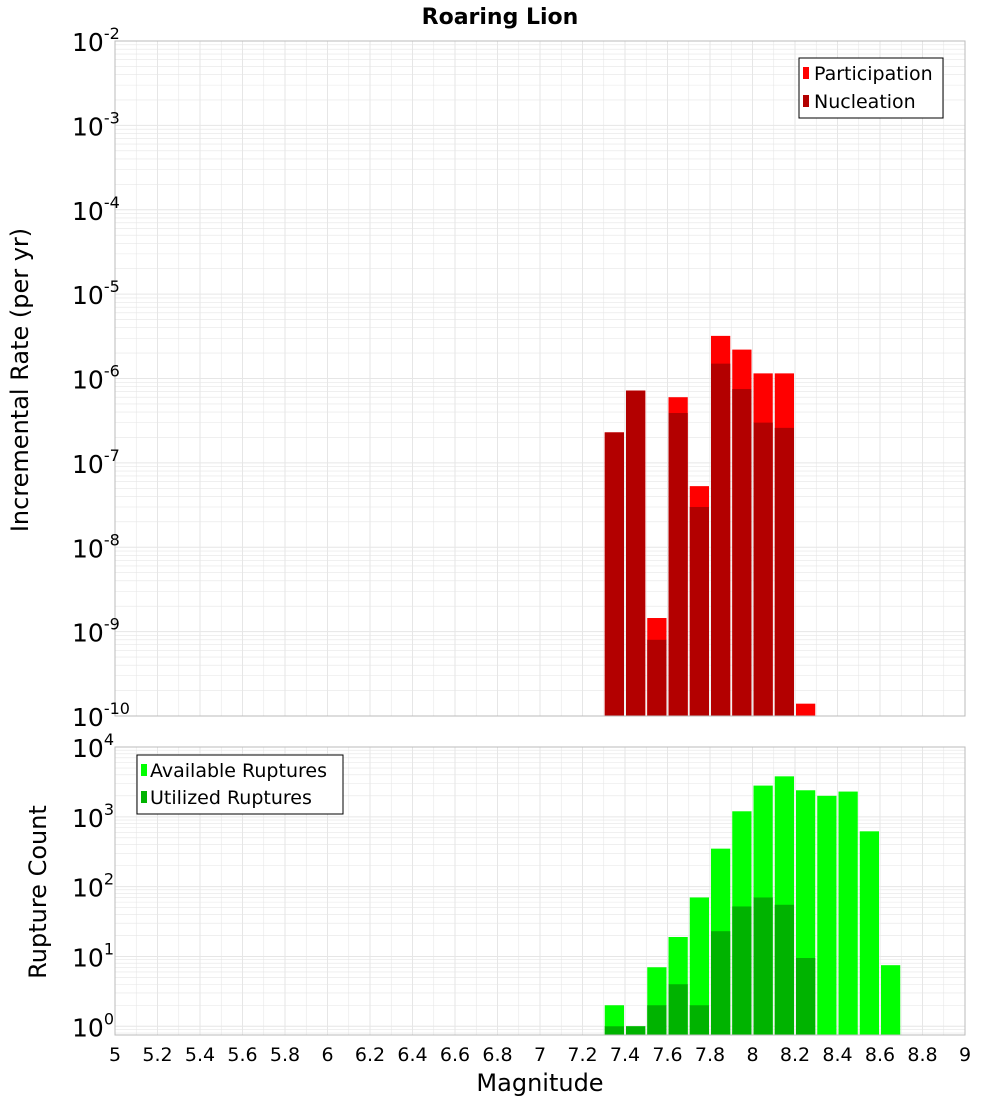 Image resolution: width=1000 pixels, height=1100 pixels. Describe the element at coordinates (93, 816) in the screenshot. I see `bottom-y-tick-label: 10³` at that location.